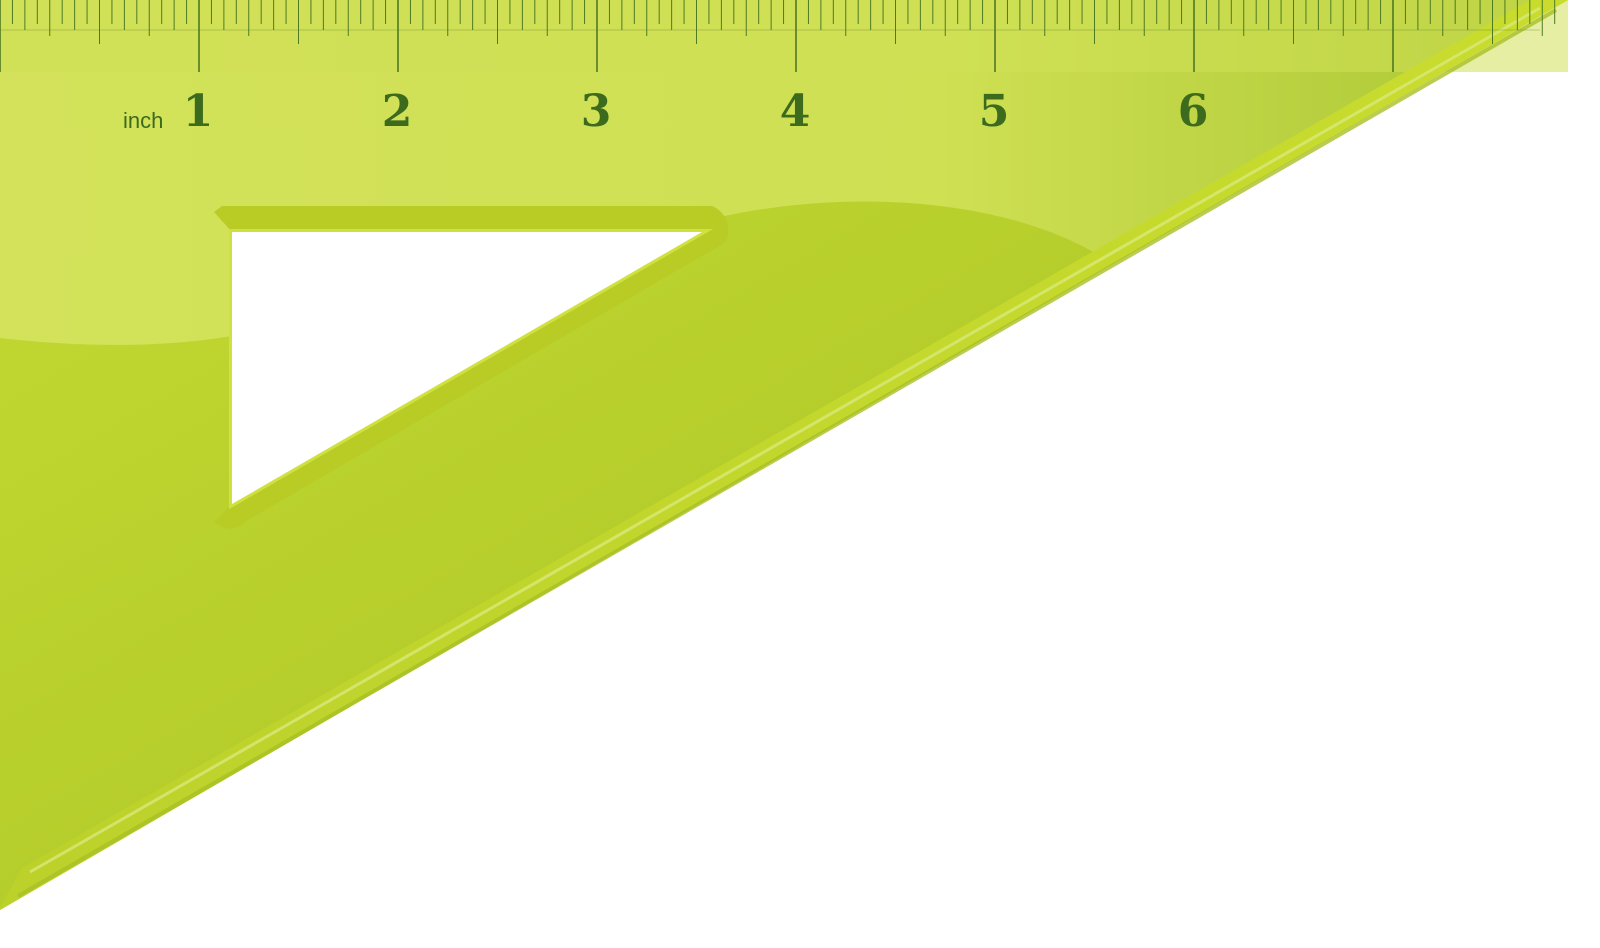  Describe the element at coordinates (778, 36) in the screenshot. I see `ruler-ticks` at that location.